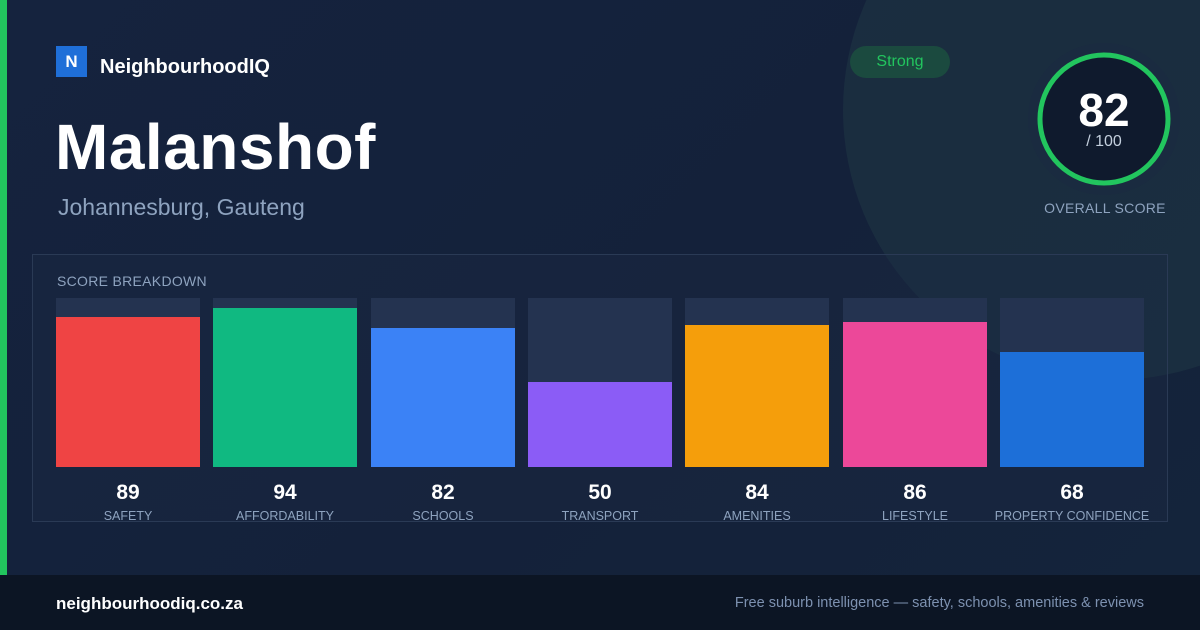  I want to click on bar-value: 94, so click(285, 492).